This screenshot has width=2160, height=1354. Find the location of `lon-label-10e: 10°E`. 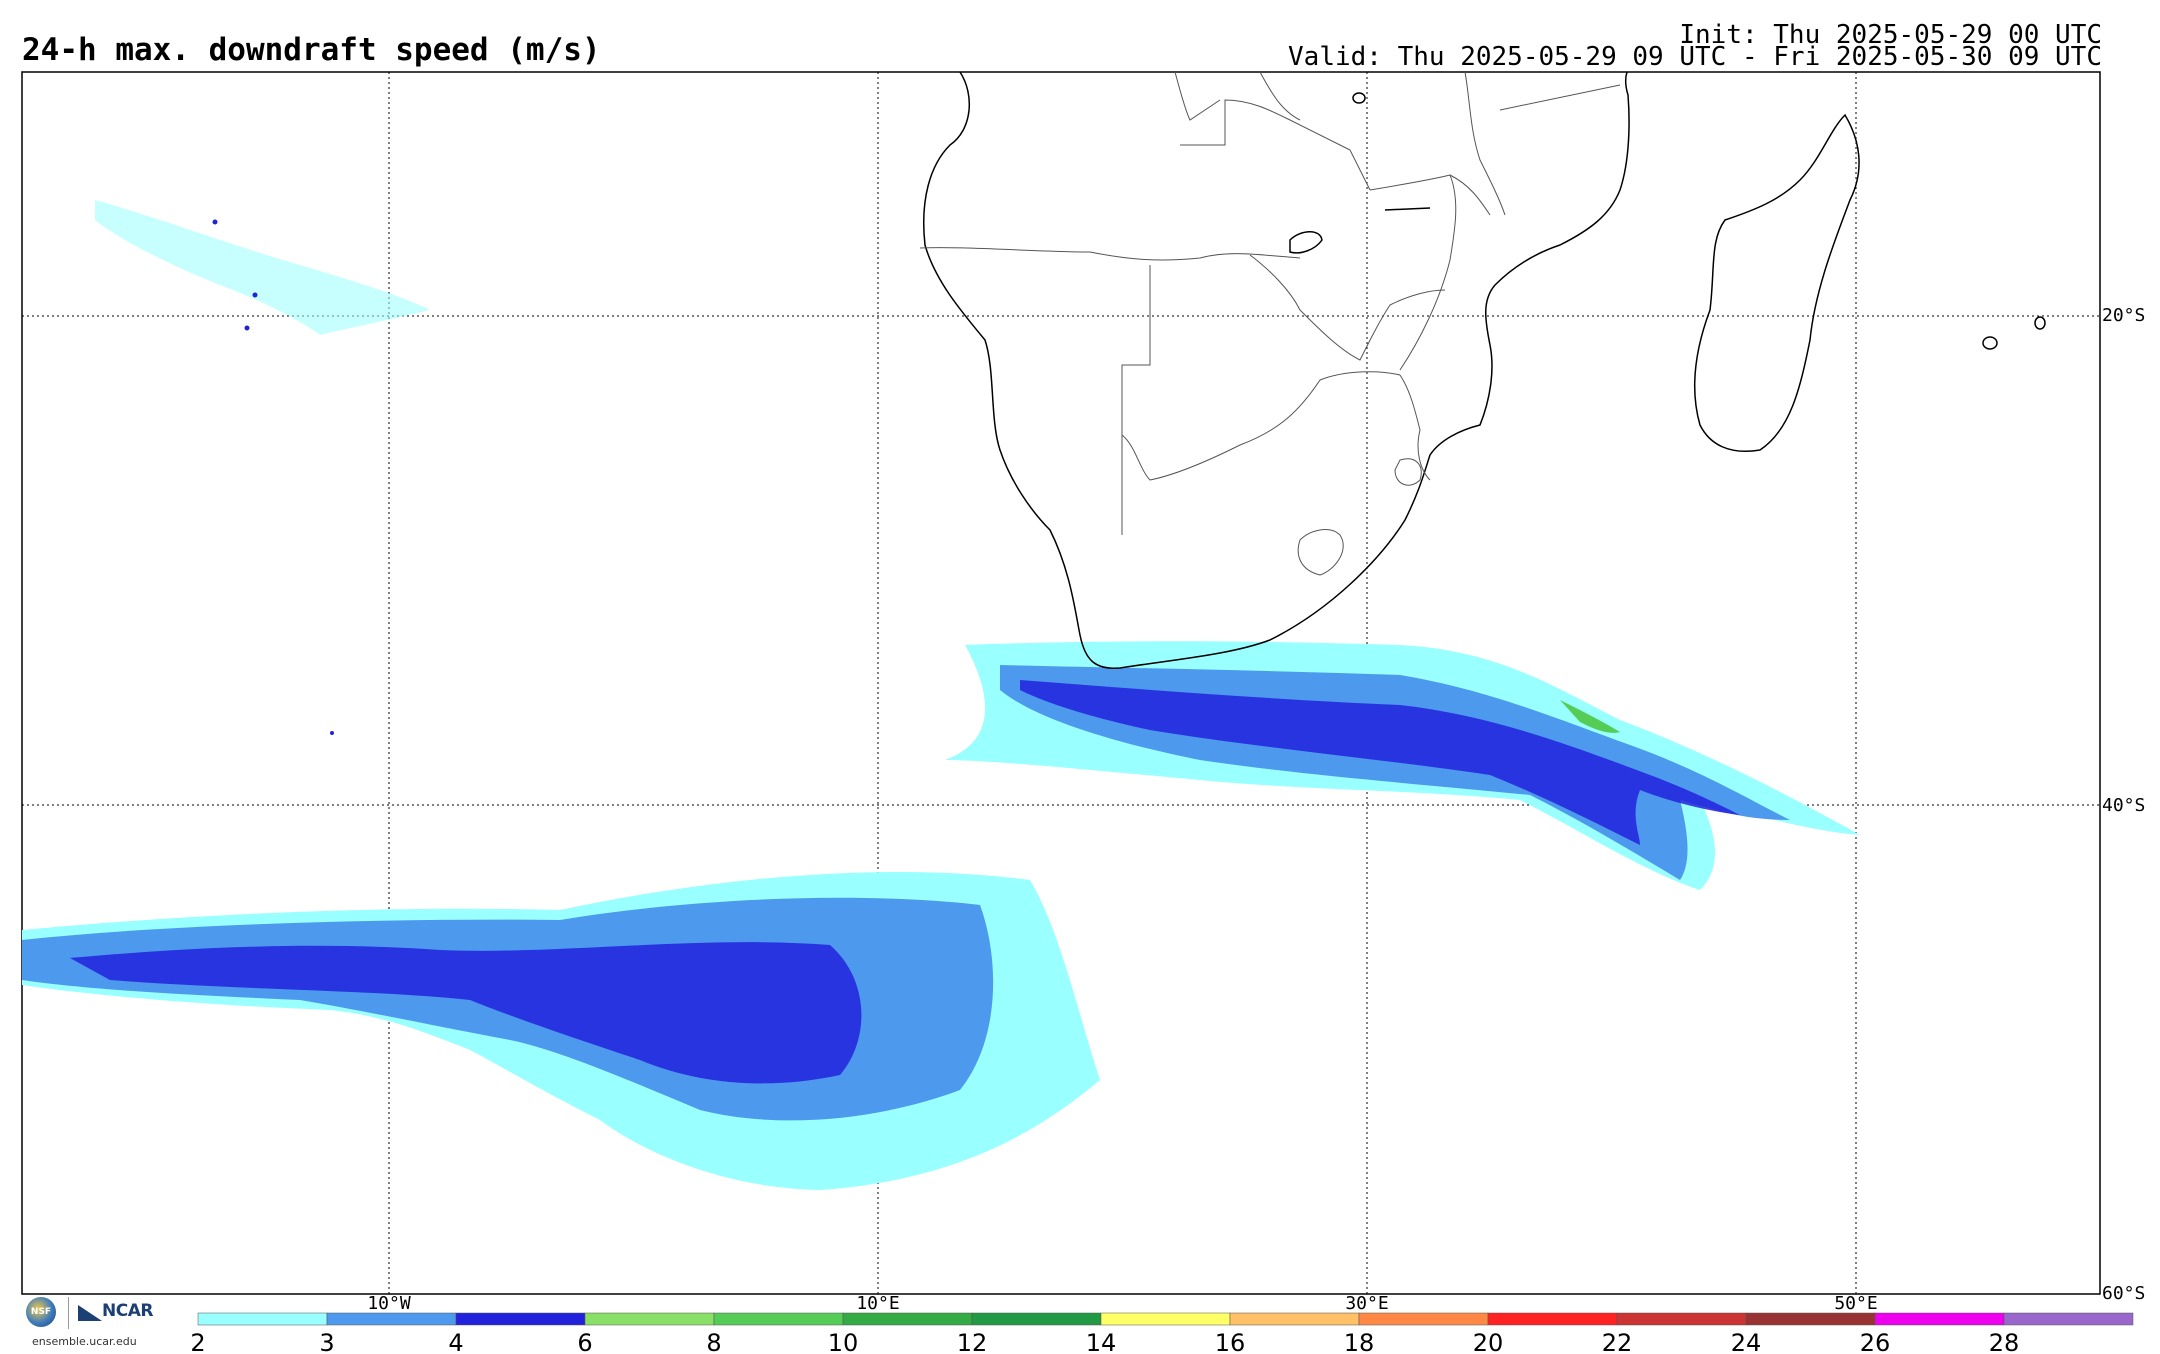

lon-label-10e: 10°E is located at coordinates (877, 1303).